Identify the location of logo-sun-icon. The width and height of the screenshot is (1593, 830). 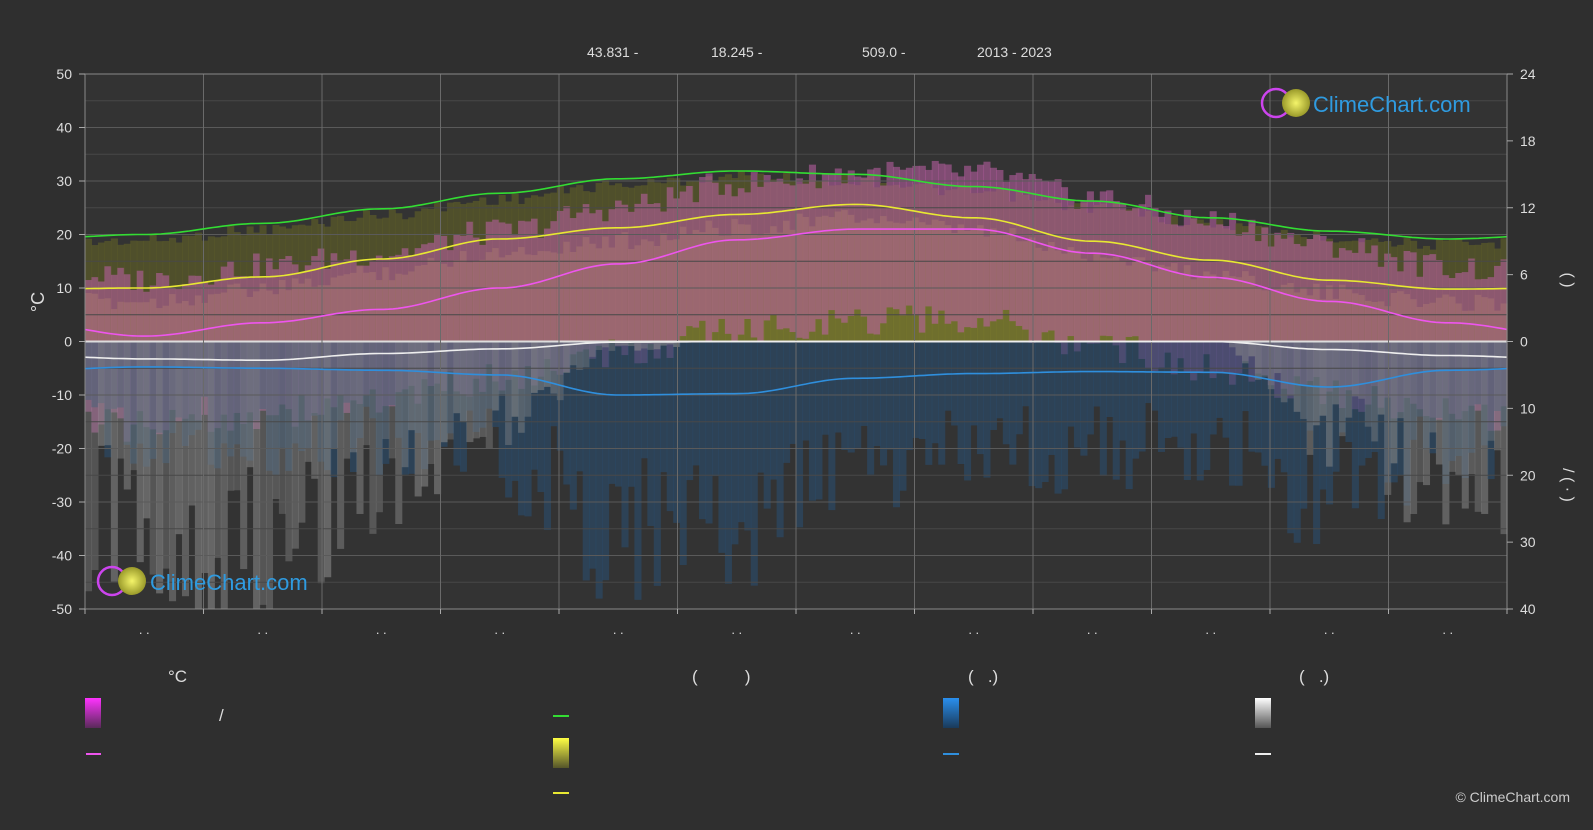
(1296, 103).